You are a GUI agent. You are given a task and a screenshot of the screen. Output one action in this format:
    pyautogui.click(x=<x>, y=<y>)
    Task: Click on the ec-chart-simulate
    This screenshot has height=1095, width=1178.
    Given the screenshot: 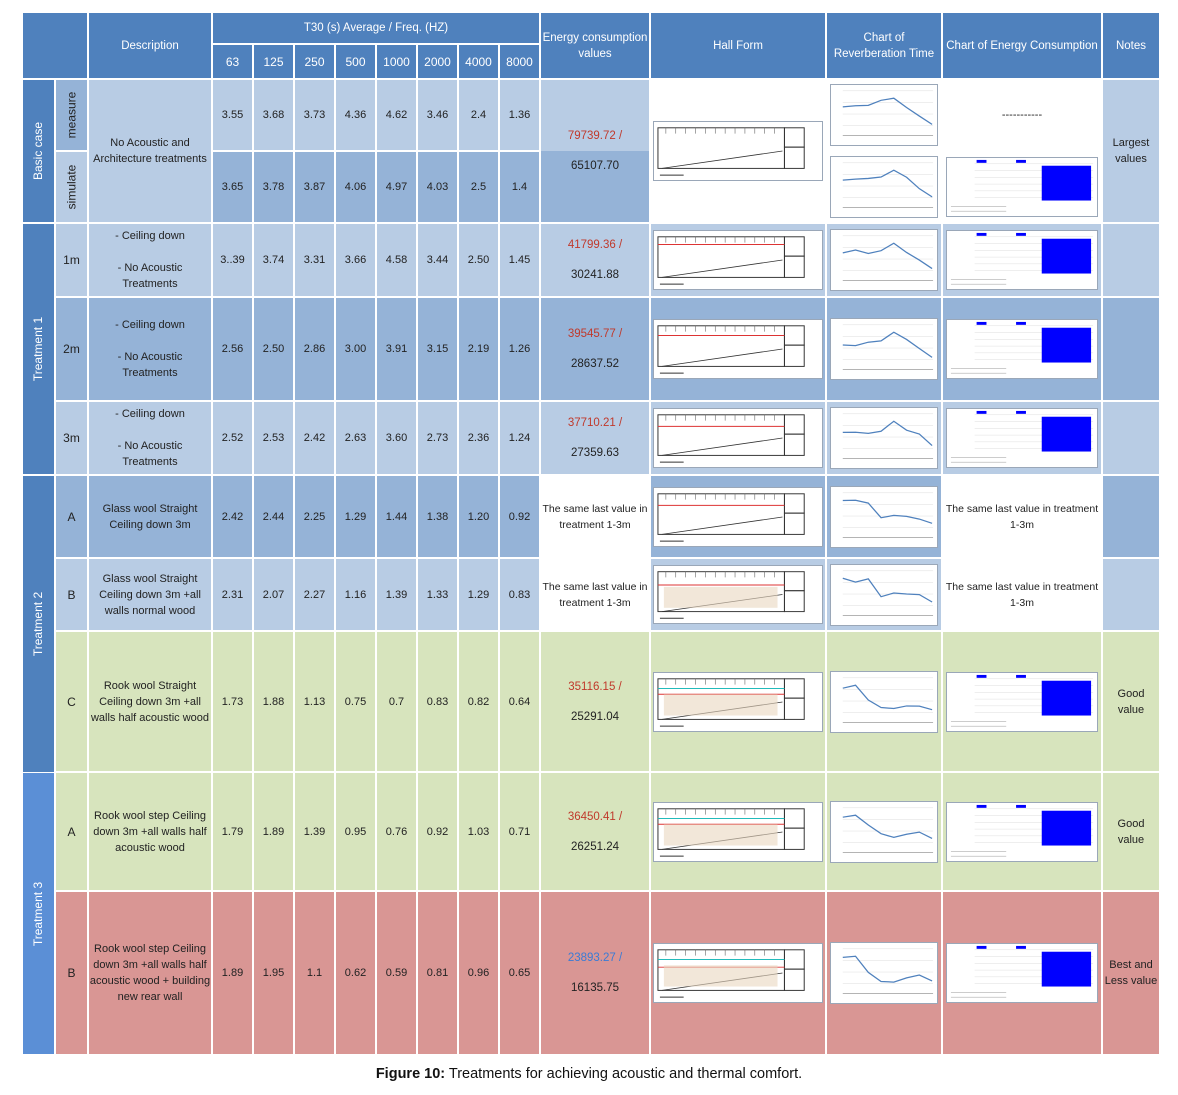 What is the action you would take?
    pyautogui.click(x=1022, y=187)
    